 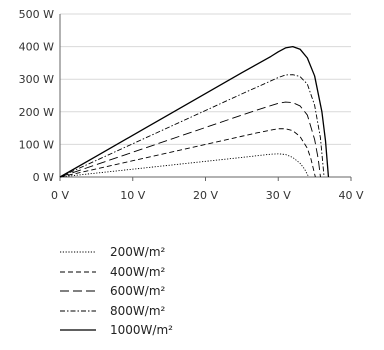 What do you see at coordinates (138, 271) in the screenshot?
I see `legend-label: 400W/m²` at bounding box center [138, 271].